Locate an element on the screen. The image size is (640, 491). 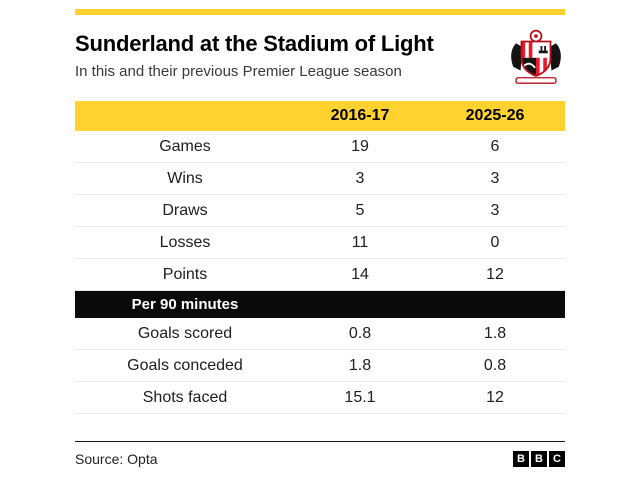
bbc-logo: B B C is located at coordinates (539, 459).